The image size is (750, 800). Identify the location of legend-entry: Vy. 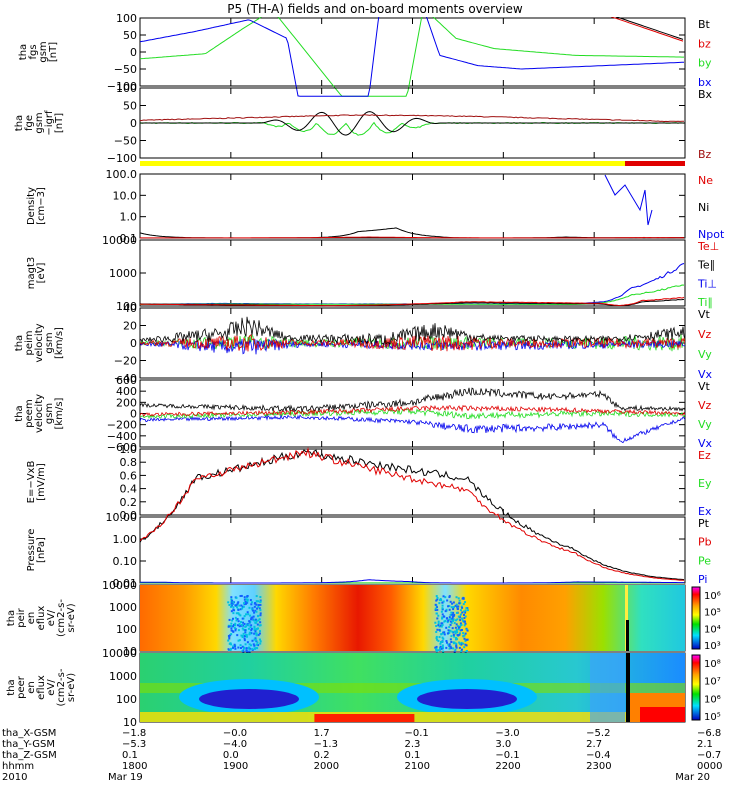
(705, 354).